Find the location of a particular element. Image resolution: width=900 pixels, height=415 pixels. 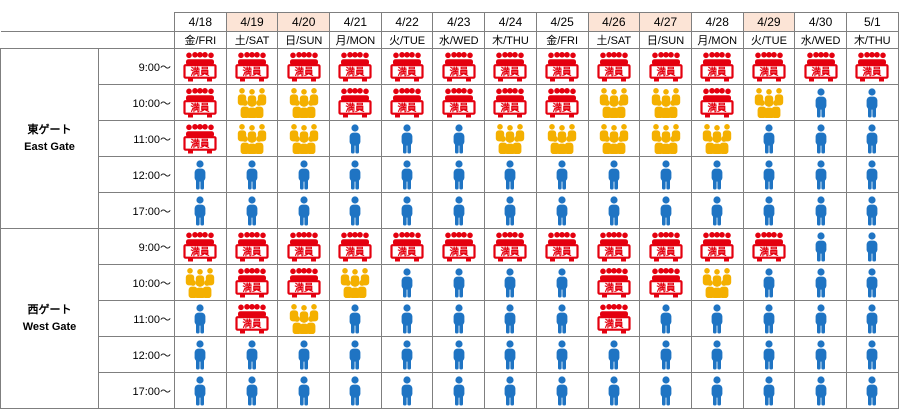

time-slot-label: 17:00～ is located at coordinates (136, 390).